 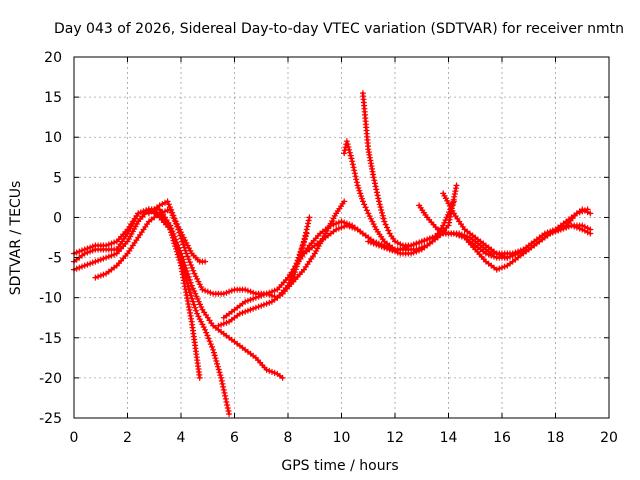 What do you see at coordinates (556, 438) in the screenshot?
I see `x-tick-label: 18` at bounding box center [556, 438].